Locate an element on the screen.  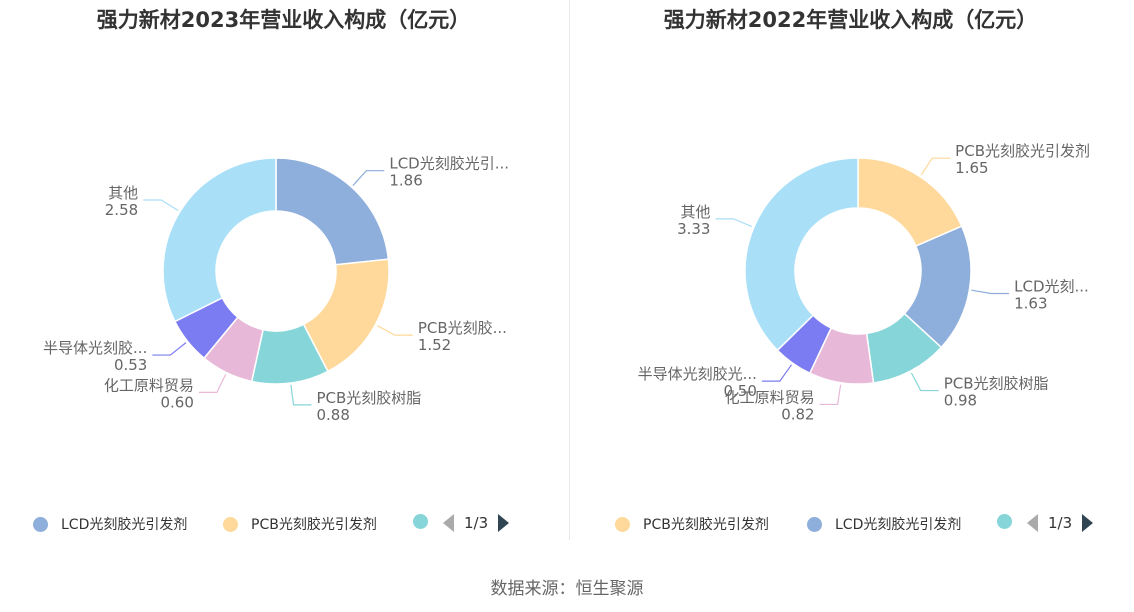
chart-title: 强力新材2022年营业收入构成（亿元） is located at coordinates (850, 20).